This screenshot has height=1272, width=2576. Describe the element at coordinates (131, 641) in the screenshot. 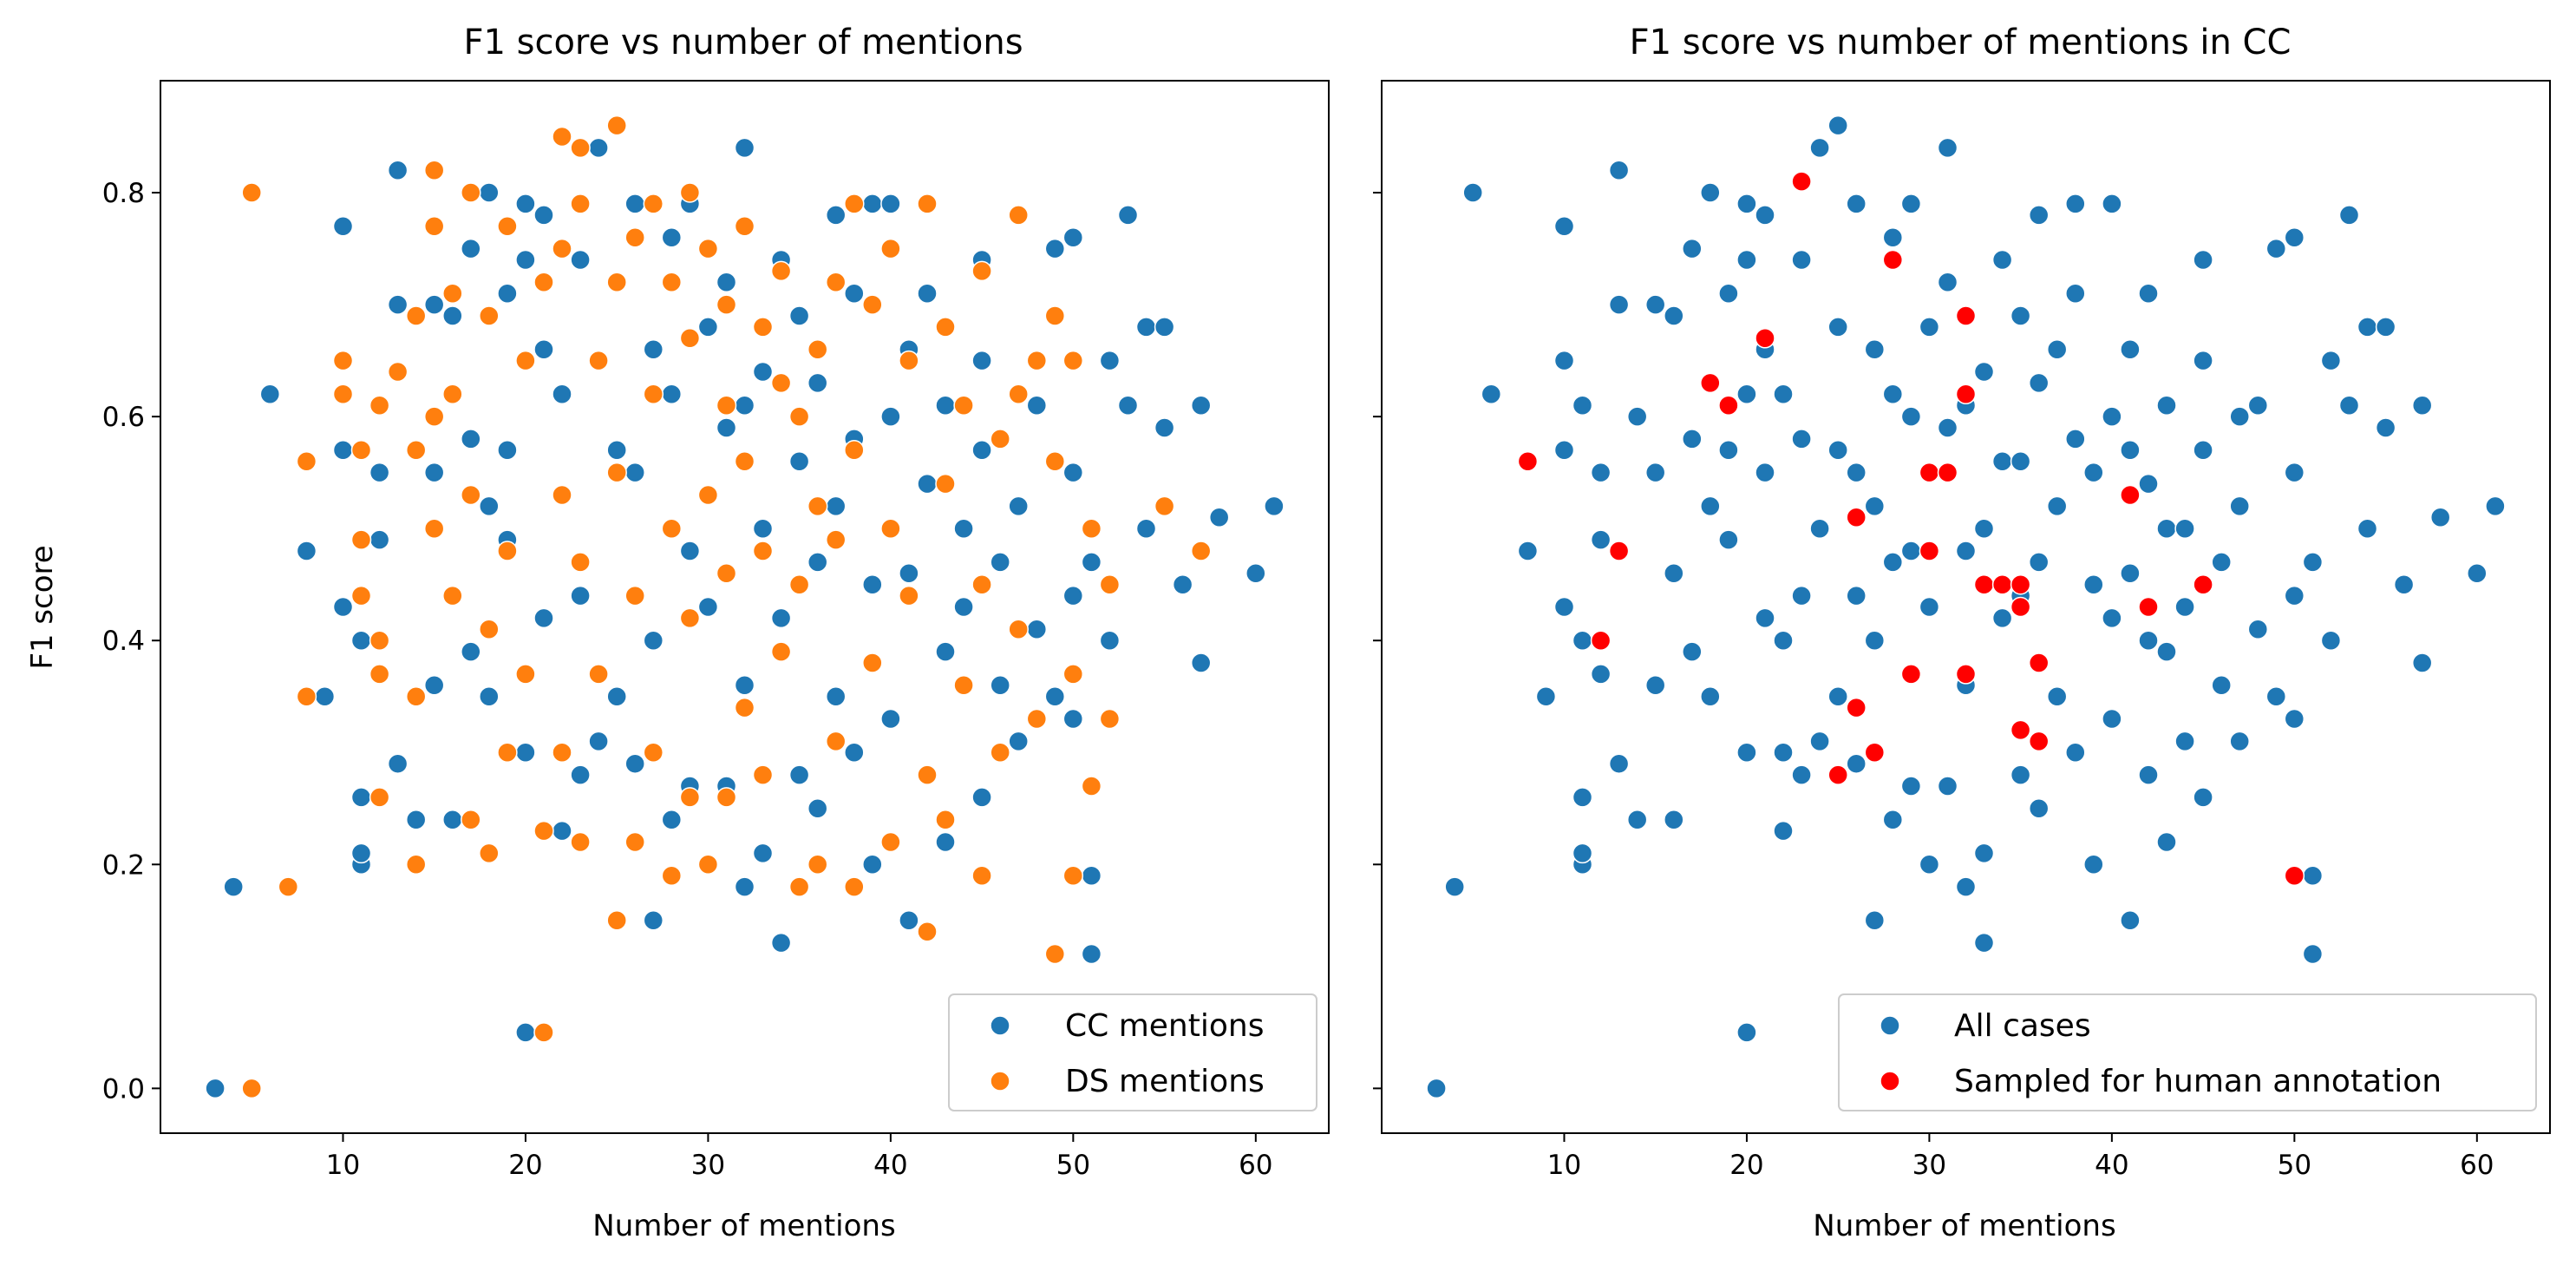

I see `left-y-ticks: 0.0 0.2 0.4 0.6 0.8` at that location.